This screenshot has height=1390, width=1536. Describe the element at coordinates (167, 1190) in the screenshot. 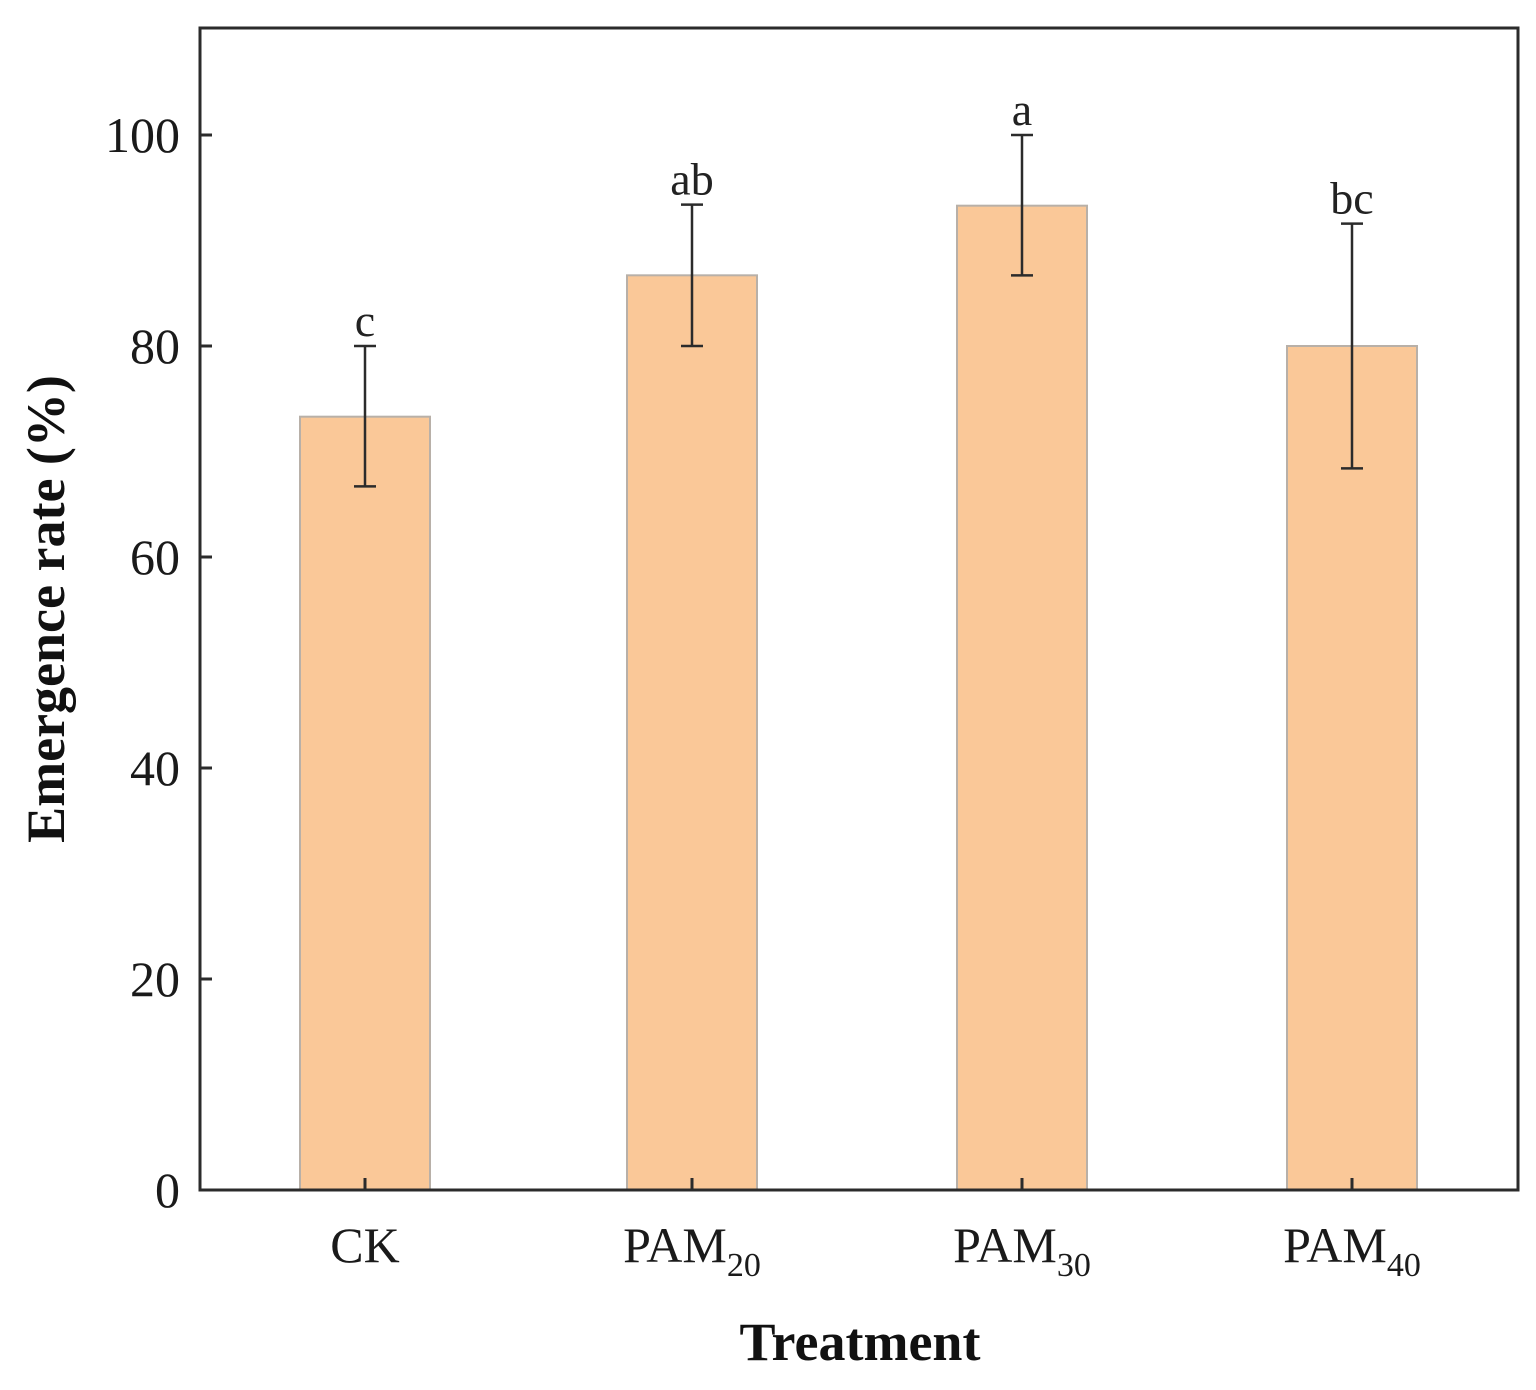

I see `y-tick-label-0: 0` at that location.